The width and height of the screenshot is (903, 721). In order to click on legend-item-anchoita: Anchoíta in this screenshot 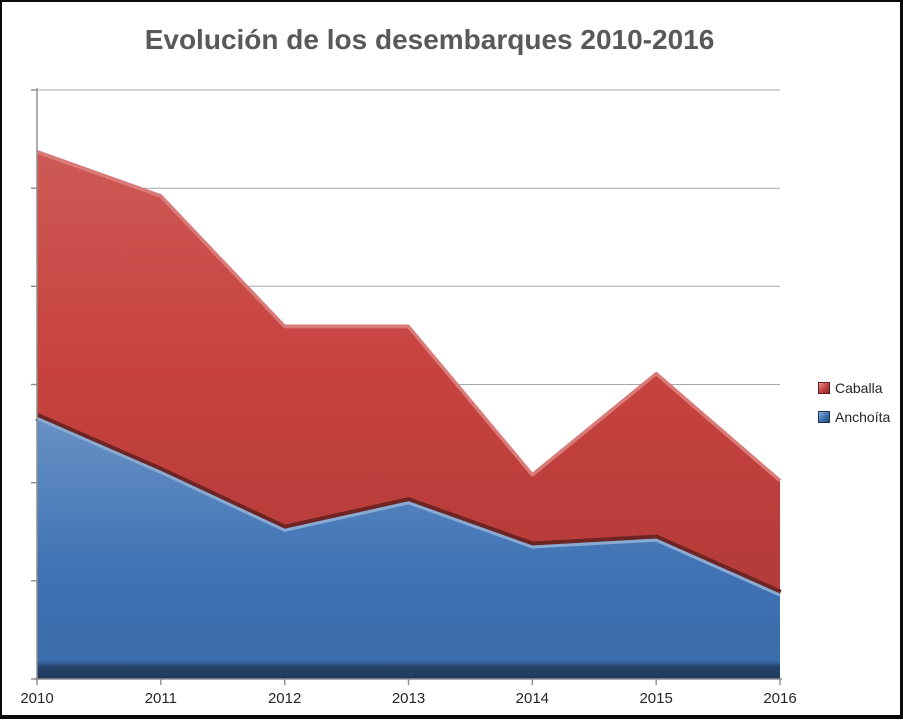, I will do `click(854, 416)`.